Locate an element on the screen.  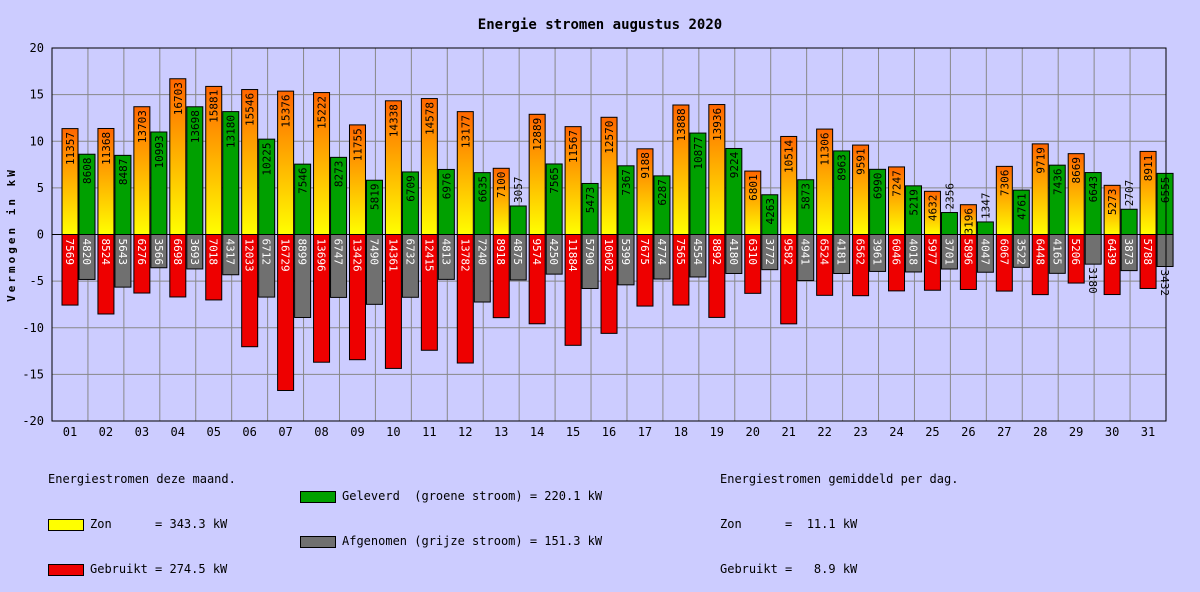
gebruikt-value-label: 9574 is located at coordinates (536, 252).